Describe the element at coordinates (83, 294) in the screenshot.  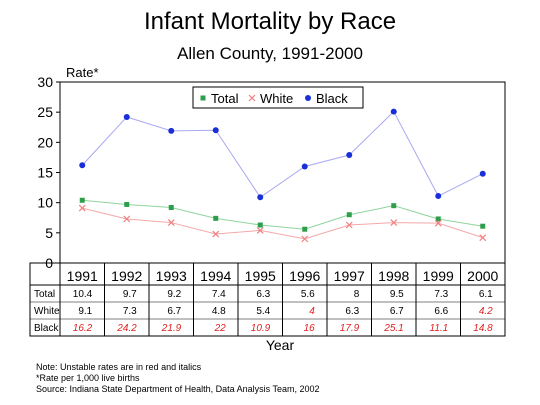
I see `table-cell: 10.4` at that location.